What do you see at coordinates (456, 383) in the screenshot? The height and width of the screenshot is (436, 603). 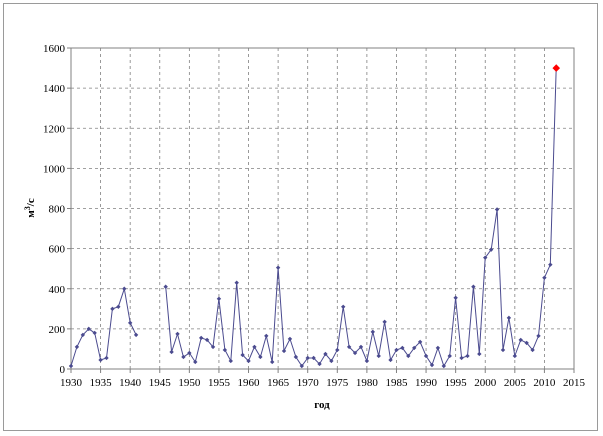 I see `x-tick-label: 1995` at bounding box center [456, 383].